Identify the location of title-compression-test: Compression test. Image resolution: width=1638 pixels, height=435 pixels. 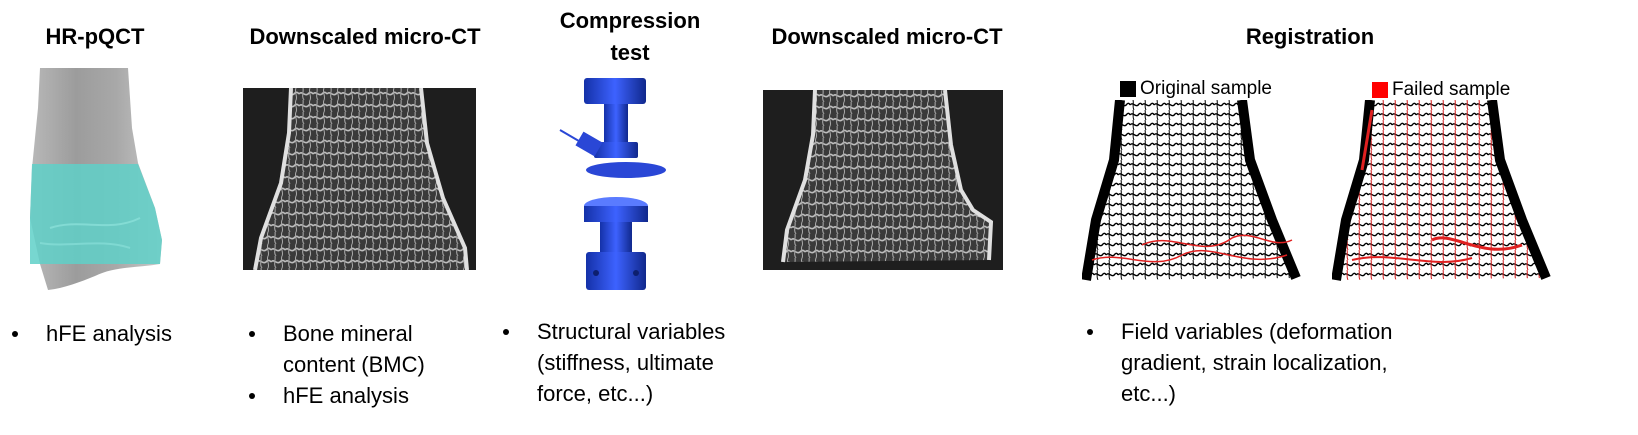
(630, 37).